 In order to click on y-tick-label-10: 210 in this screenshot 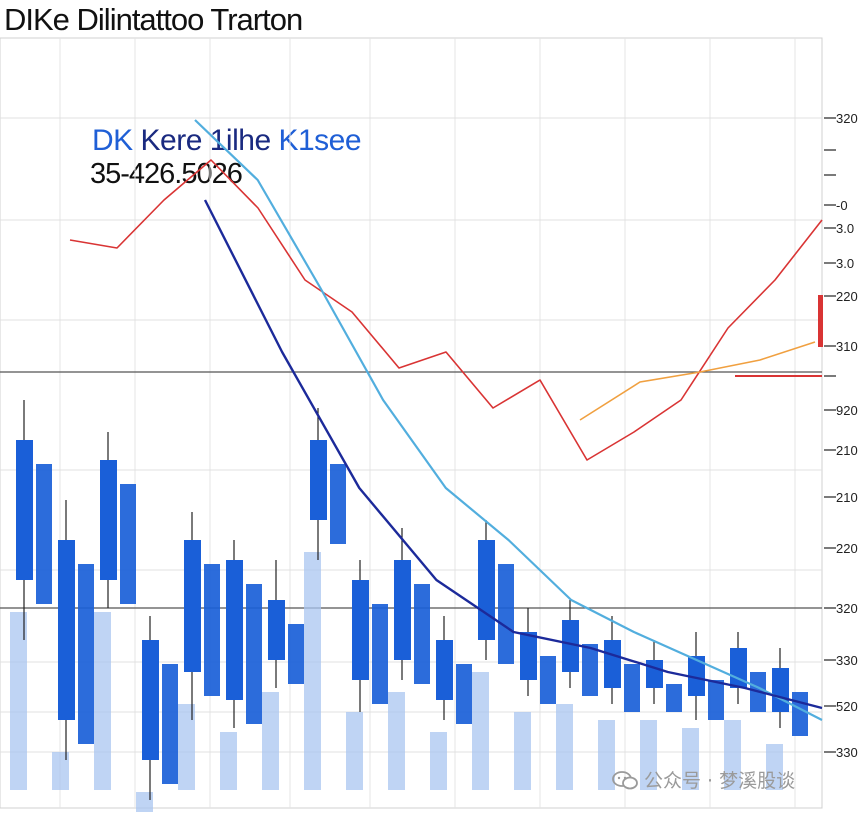, I will do `click(847, 450)`.